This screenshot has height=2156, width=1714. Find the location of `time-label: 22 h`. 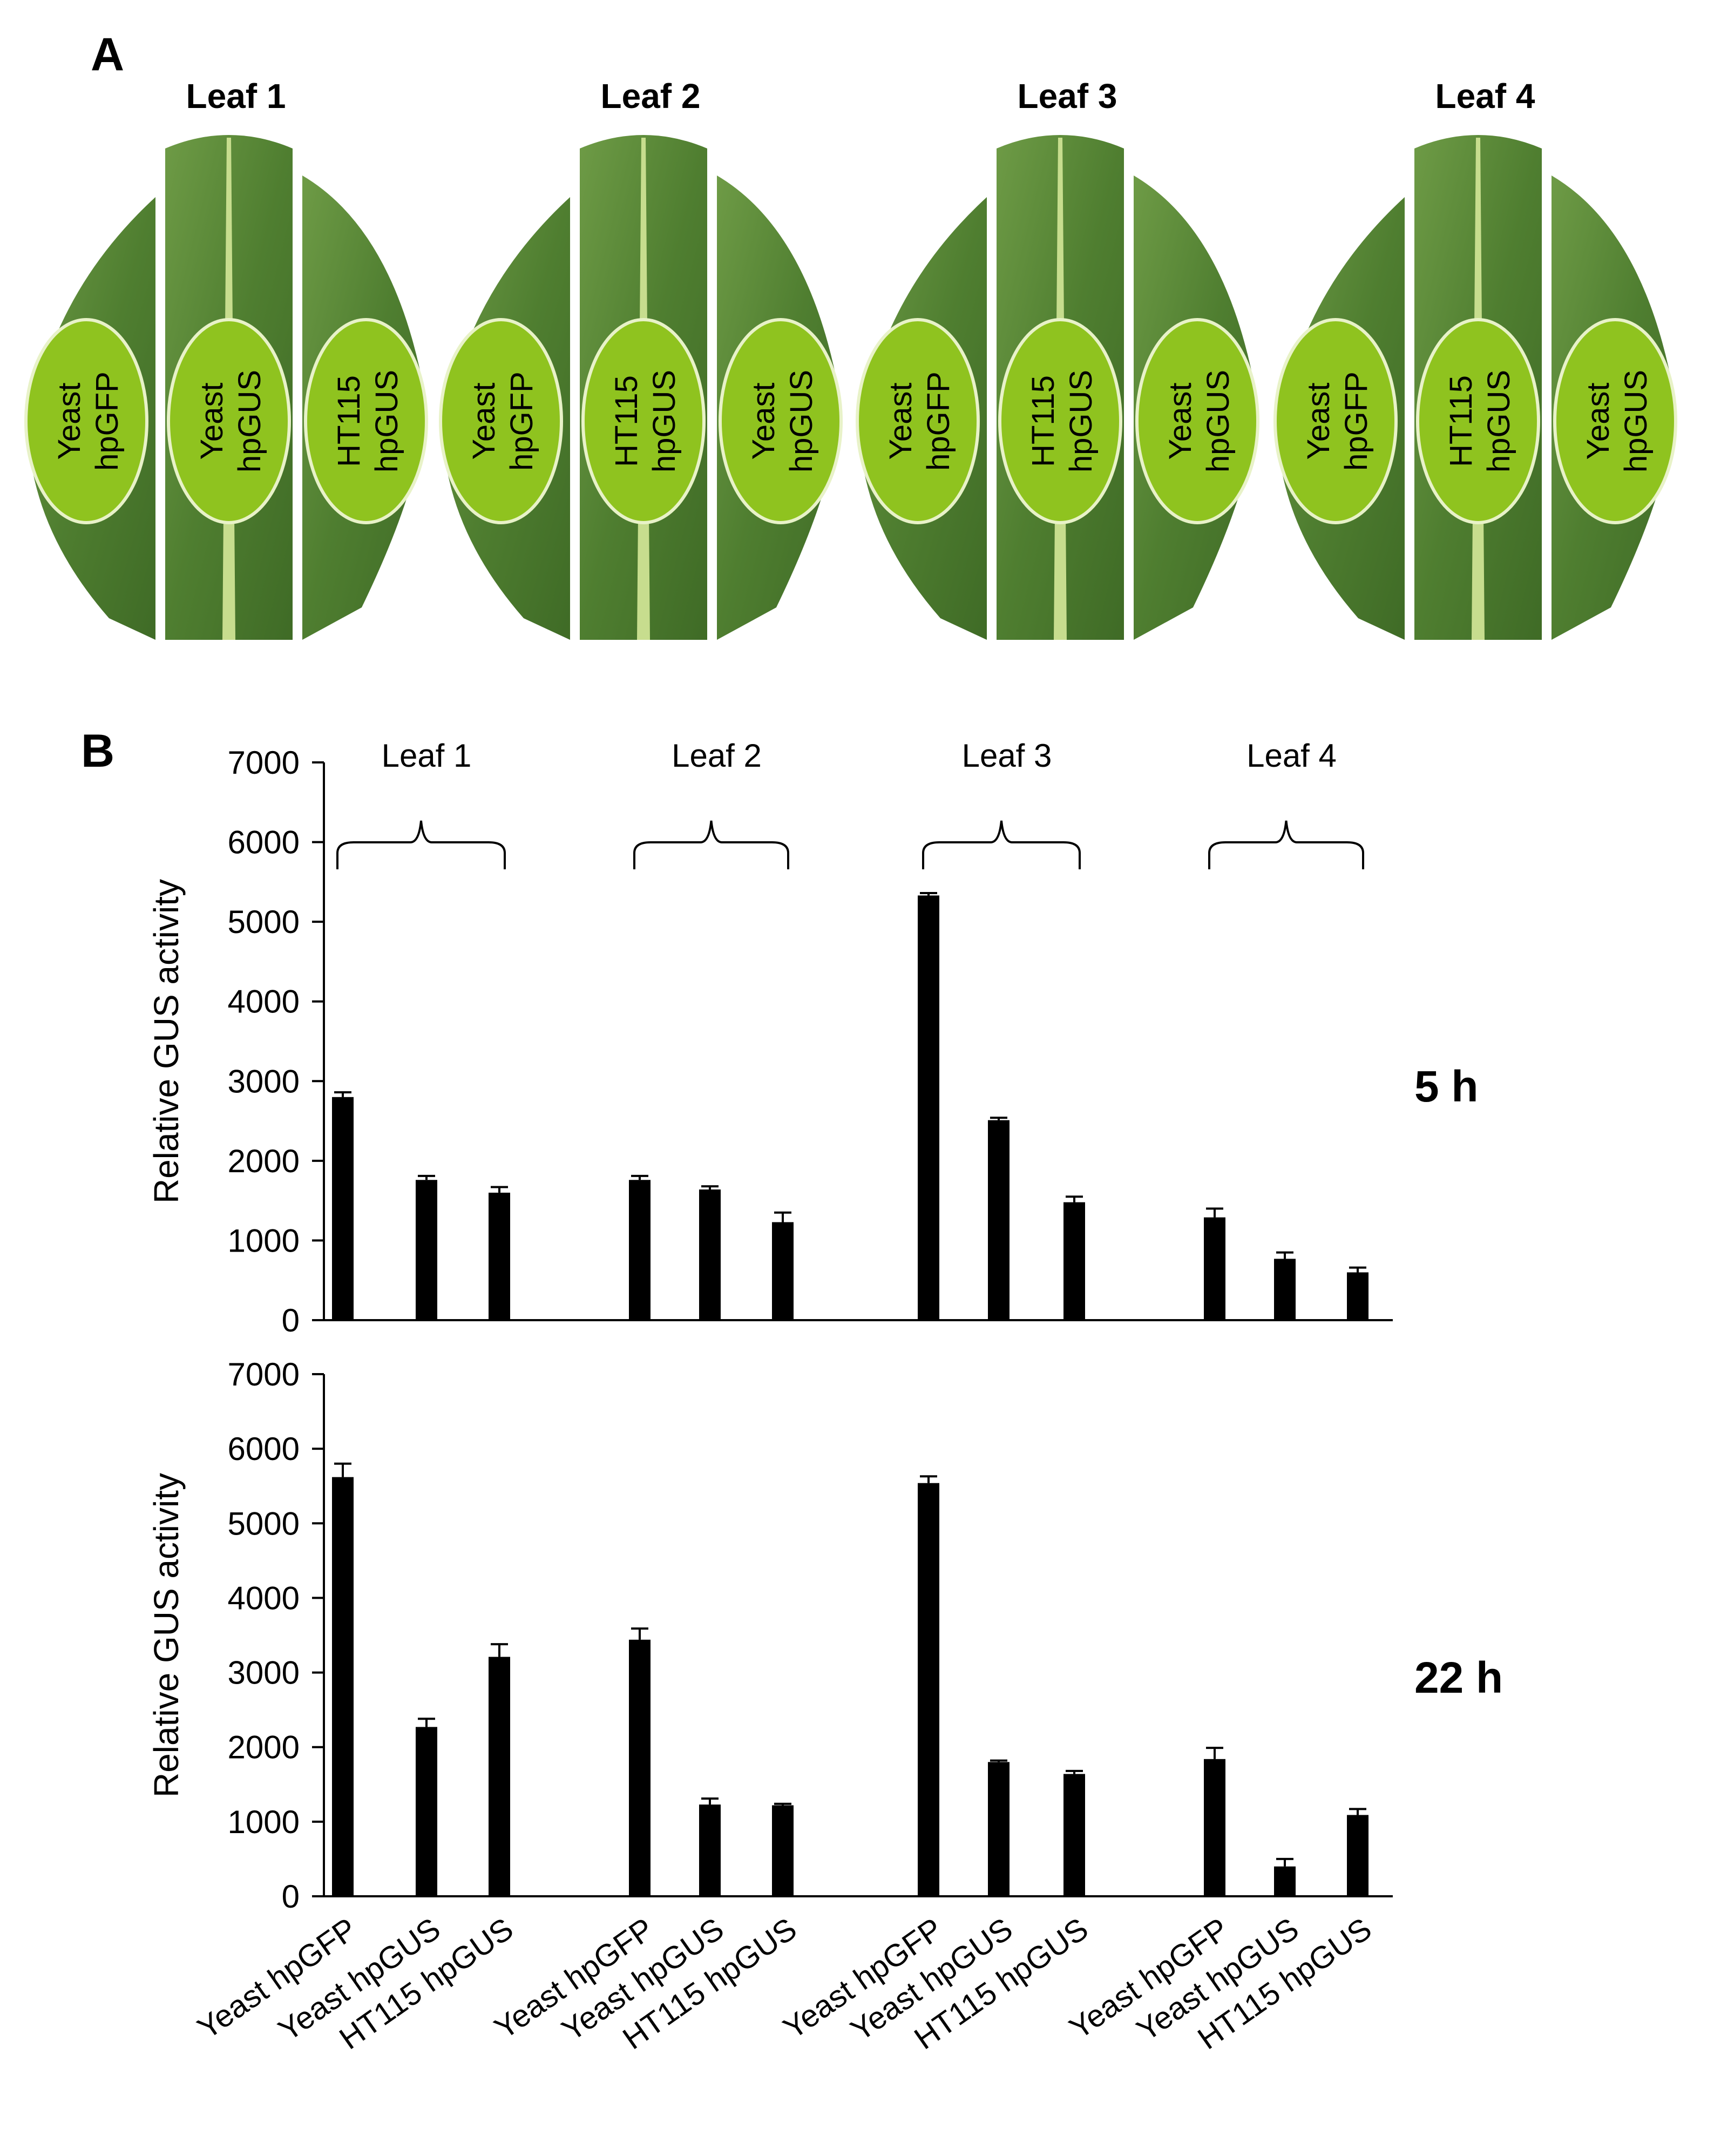

time-label: 22 h is located at coordinates (1458, 1677).